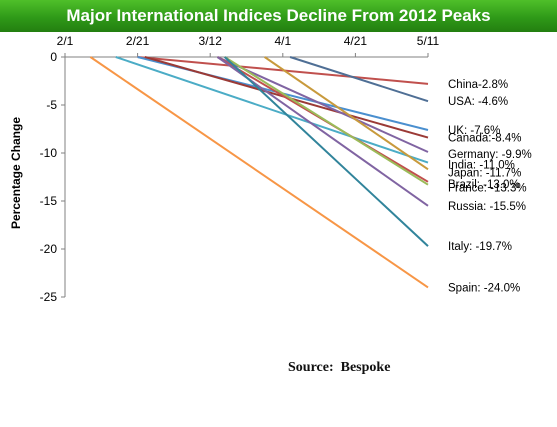  What do you see at coordinates (49, 249) in the screenshot?
I see `y-tick-label: -20` at bounding box center [49, 249].